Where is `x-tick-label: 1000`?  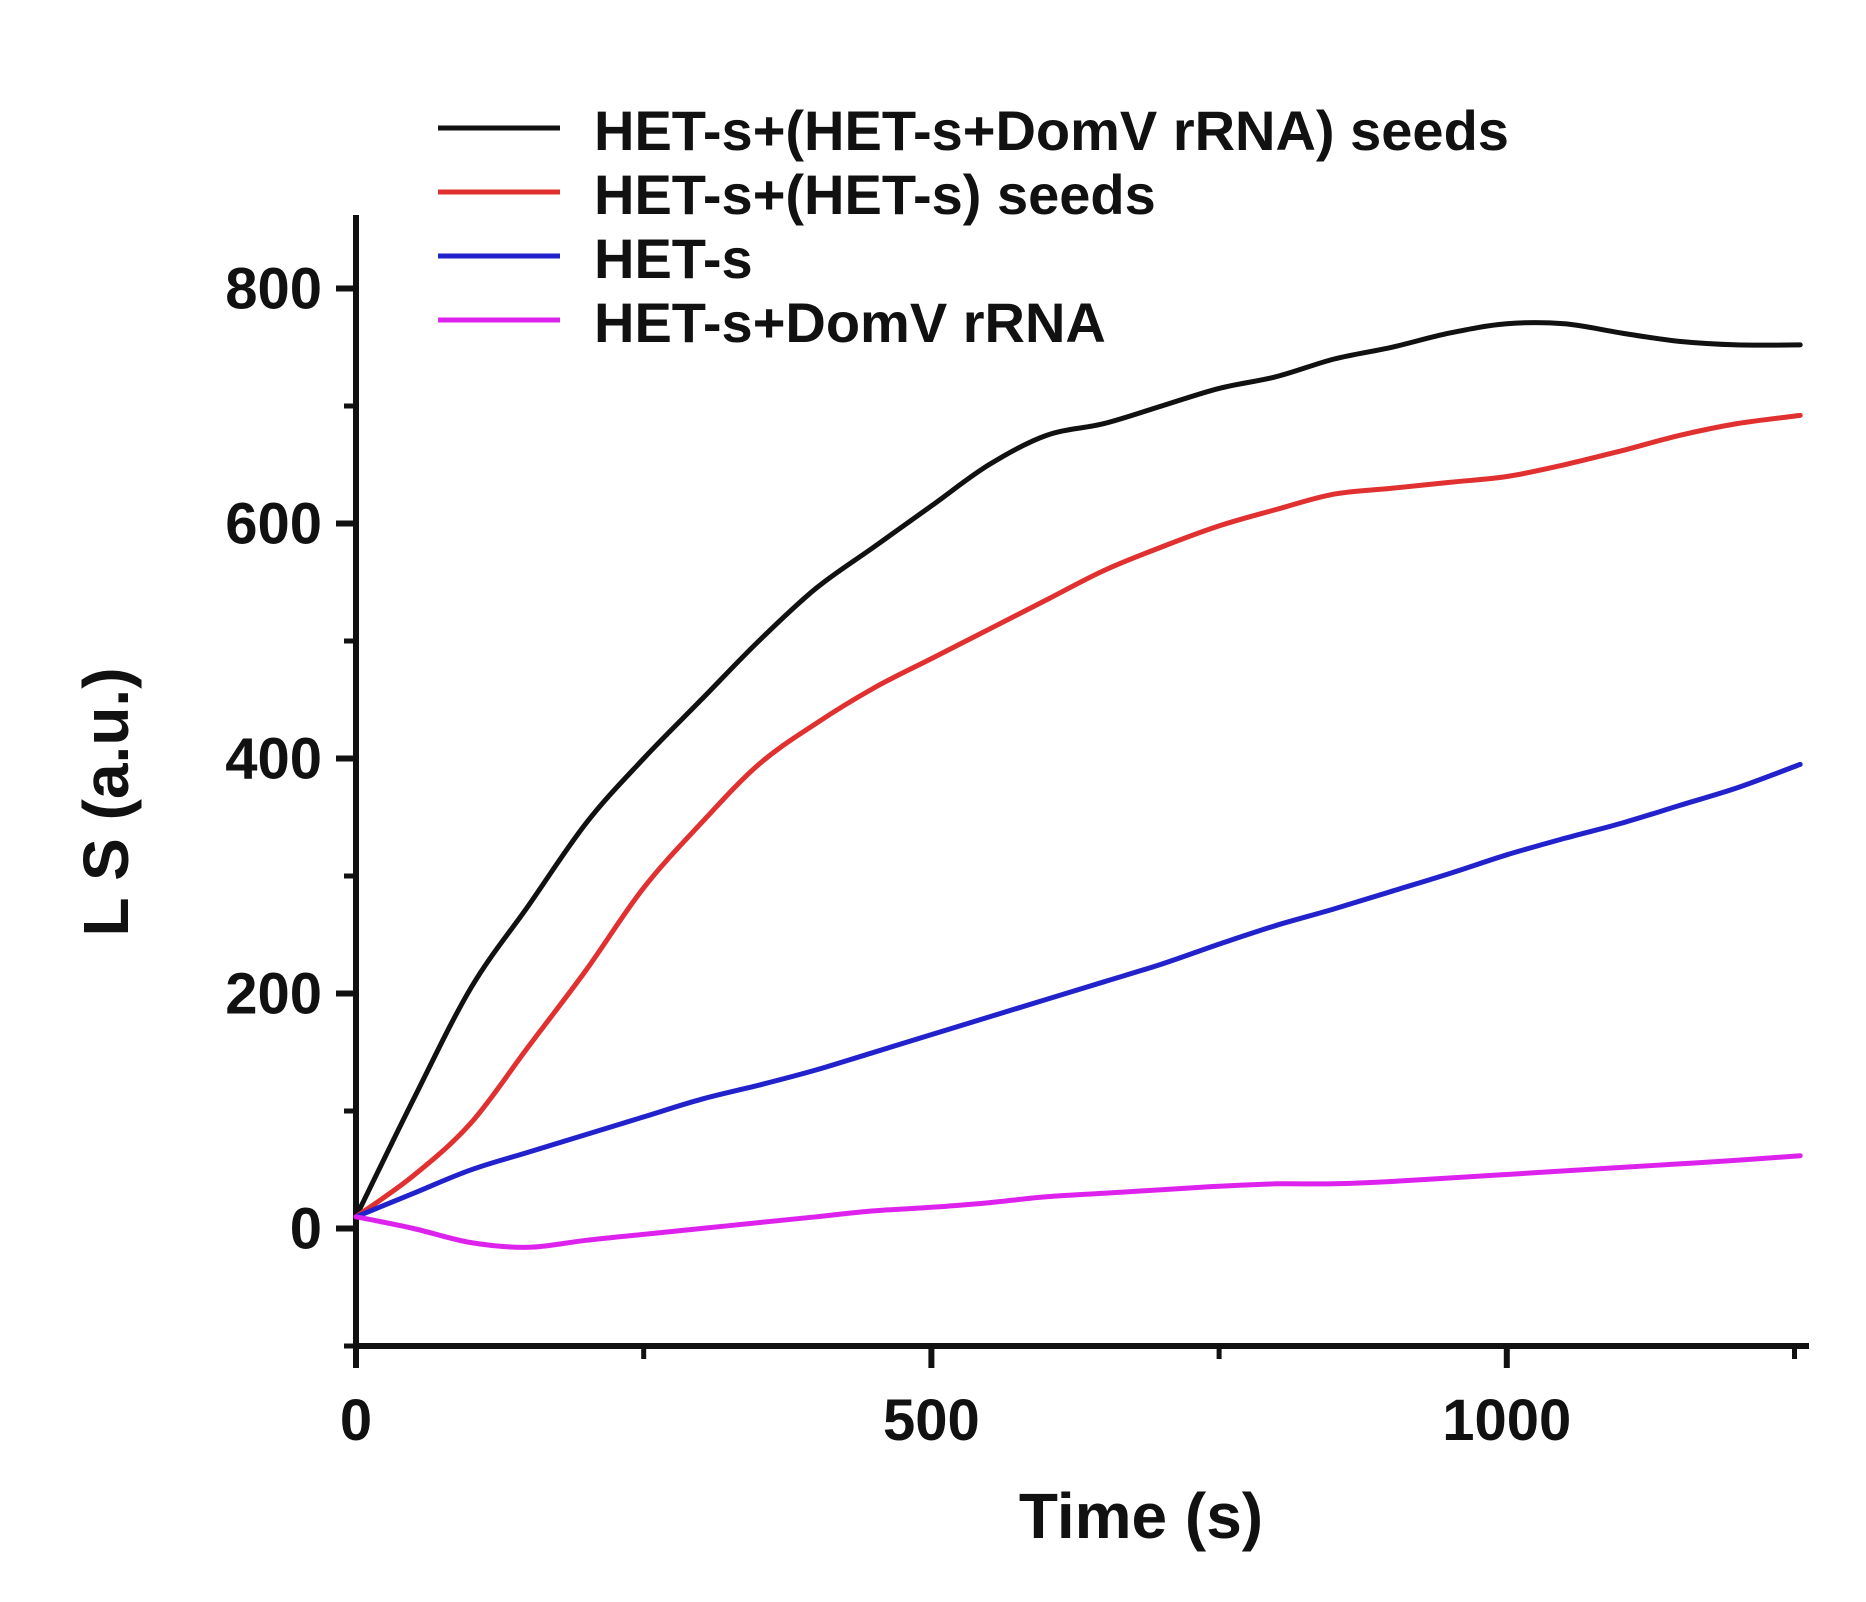
x-tick-label: 1000 is located at coordinates (1506, 1420).